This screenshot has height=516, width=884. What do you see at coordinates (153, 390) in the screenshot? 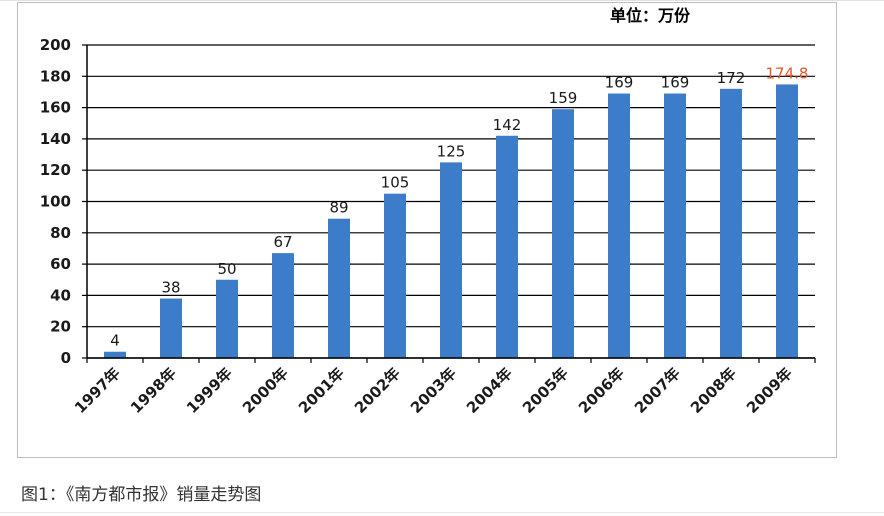
I see `x-tick-label: 1998年` at bounding box center [153, 390].